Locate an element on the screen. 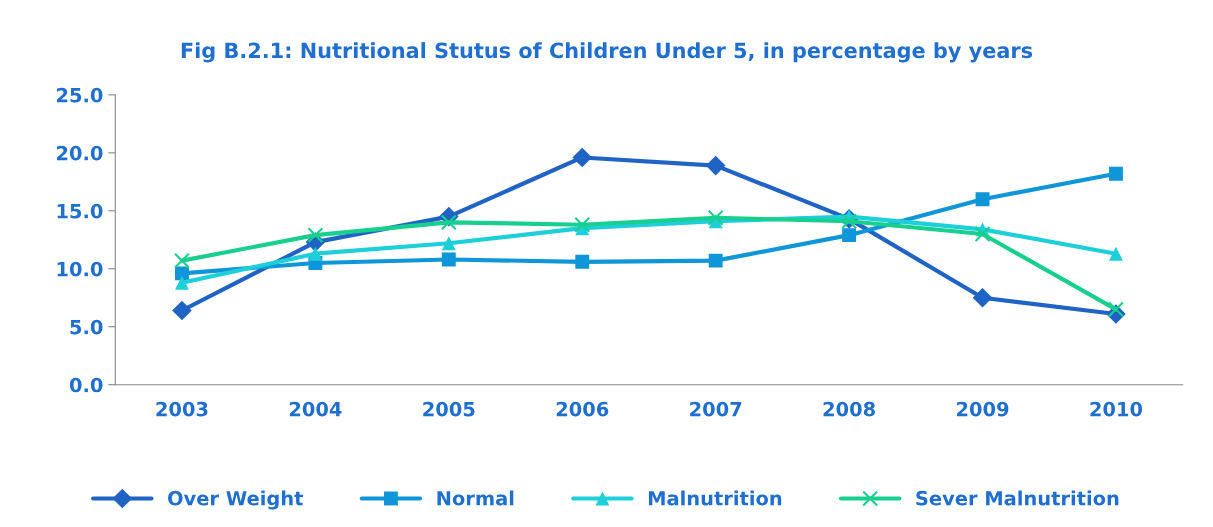 Image resolution: width=1213 pixels, height=527 pixels. legend-label: Over Weight is located at coordinates (235, 500).